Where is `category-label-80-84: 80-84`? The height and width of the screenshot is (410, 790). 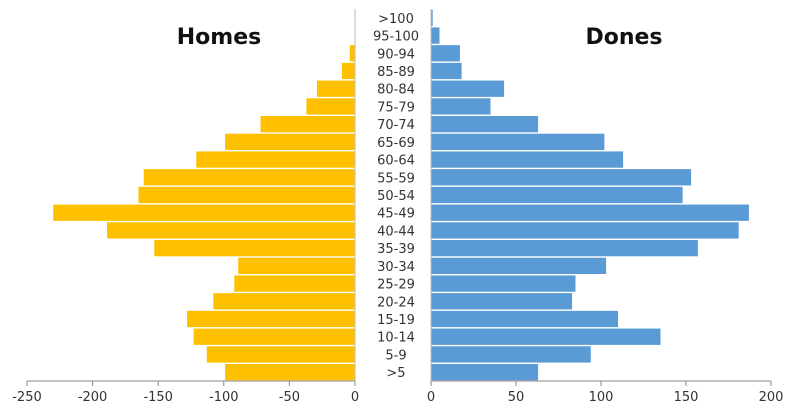
category-label-80-84: 80-84 is located at coordinates (396, 90).